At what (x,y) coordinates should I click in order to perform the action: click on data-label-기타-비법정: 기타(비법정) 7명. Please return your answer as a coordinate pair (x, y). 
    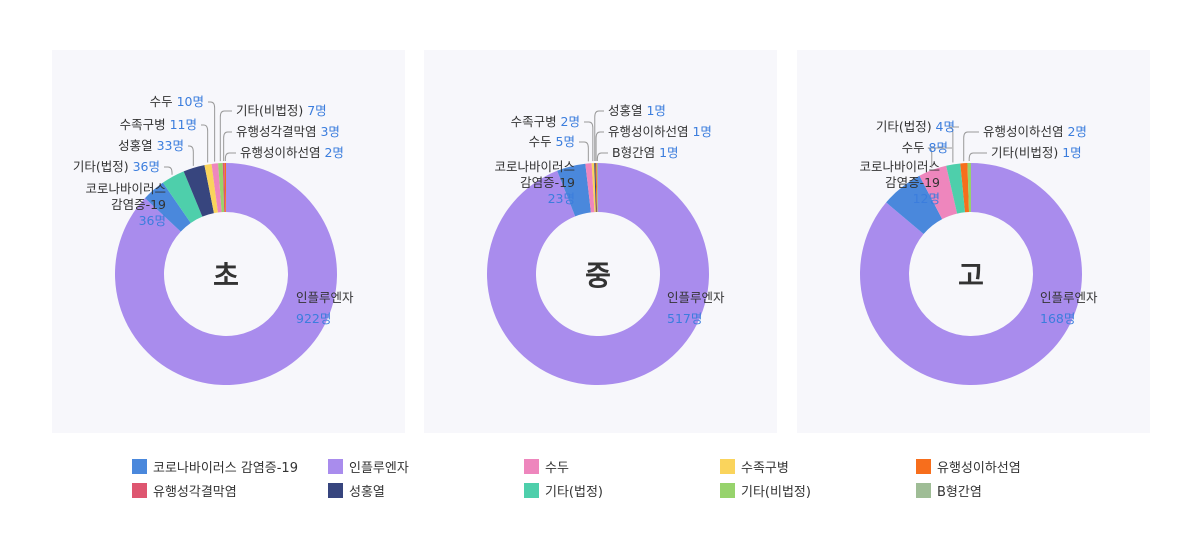
    Looking at the image, I should click on (273, 132).